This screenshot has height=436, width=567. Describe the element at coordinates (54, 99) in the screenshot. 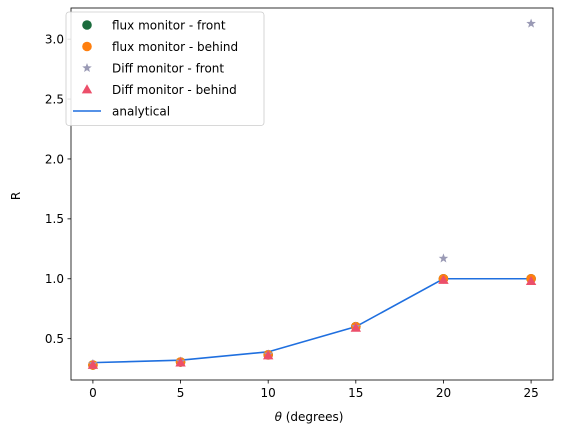

I see `y-tick-label: 2.5` at that location.